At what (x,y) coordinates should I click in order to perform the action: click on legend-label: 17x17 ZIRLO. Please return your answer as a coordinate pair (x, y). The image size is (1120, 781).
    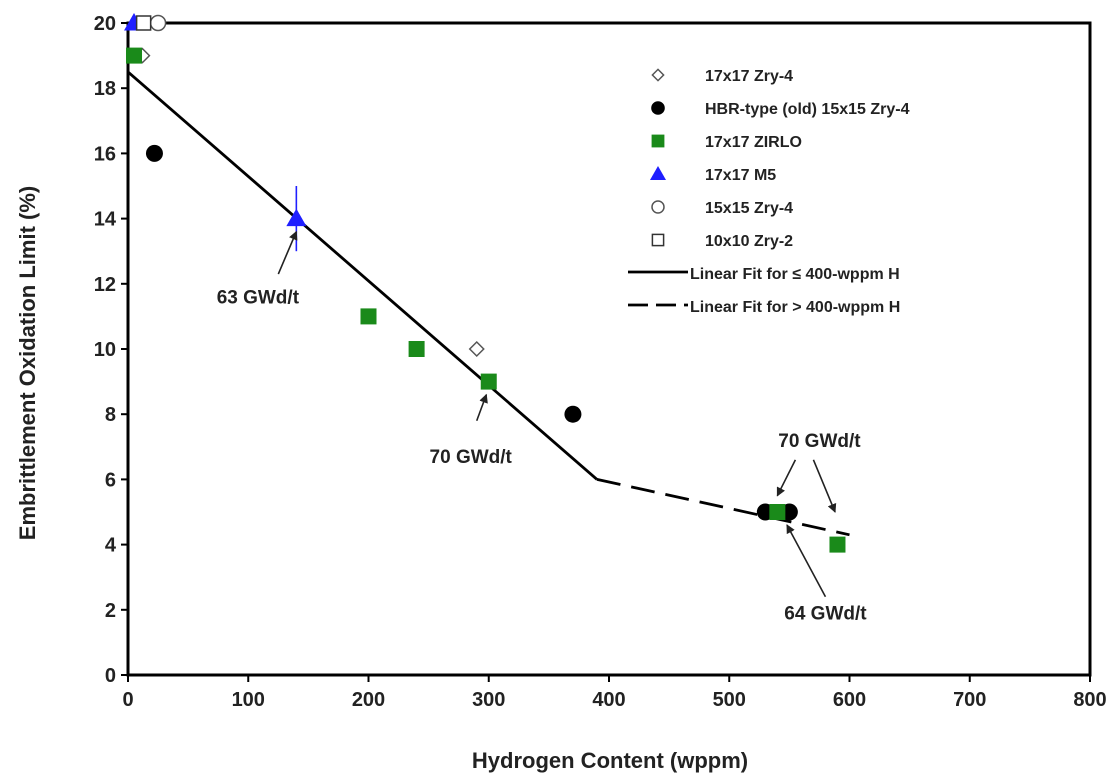
    Looking at the image, I should click on (753, 142).